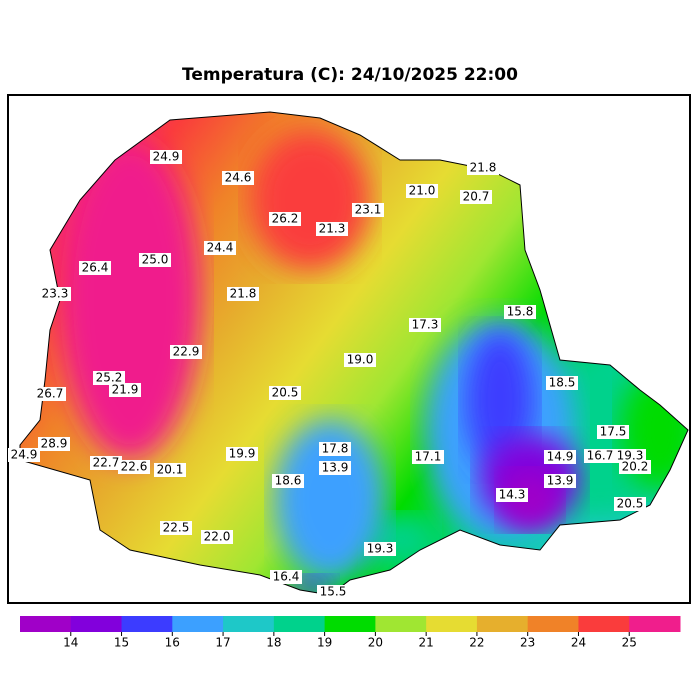  Describe the element at coordinates (238, 178) in the screenshot. I see `station-value: 24.6` at that location.